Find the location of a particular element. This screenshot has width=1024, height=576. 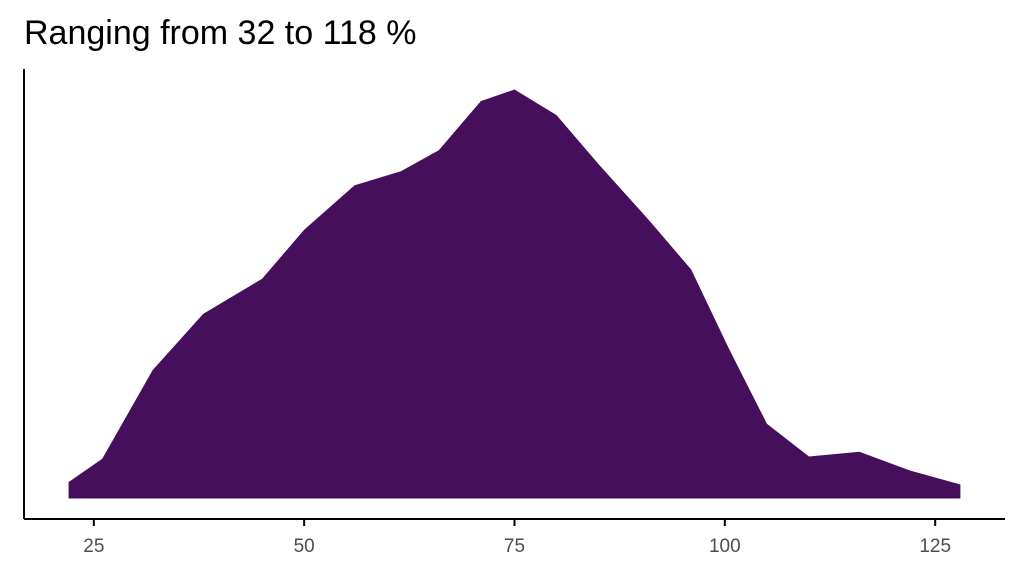

chart-title: Ranging from 32 to 118 % is located at coordinates (220, 33).